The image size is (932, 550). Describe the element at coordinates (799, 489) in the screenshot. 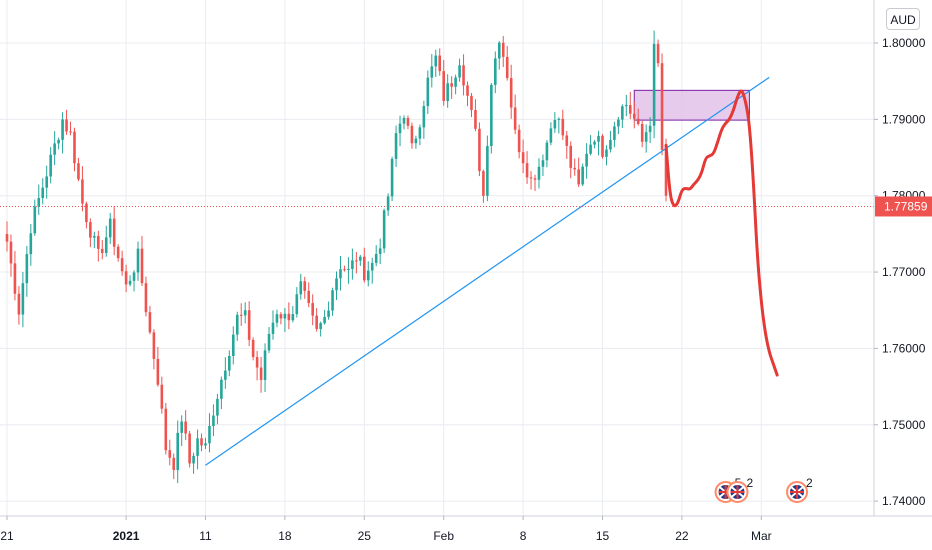

I see `uk-flag-icon: 2` at that location.